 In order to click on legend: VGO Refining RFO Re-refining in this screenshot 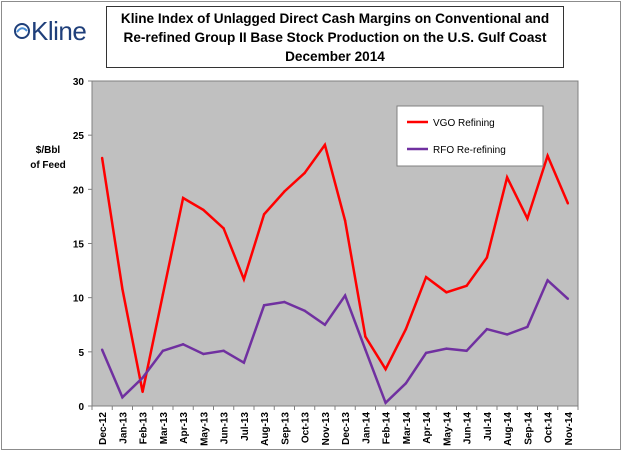, I will do `click(470, 136)`.